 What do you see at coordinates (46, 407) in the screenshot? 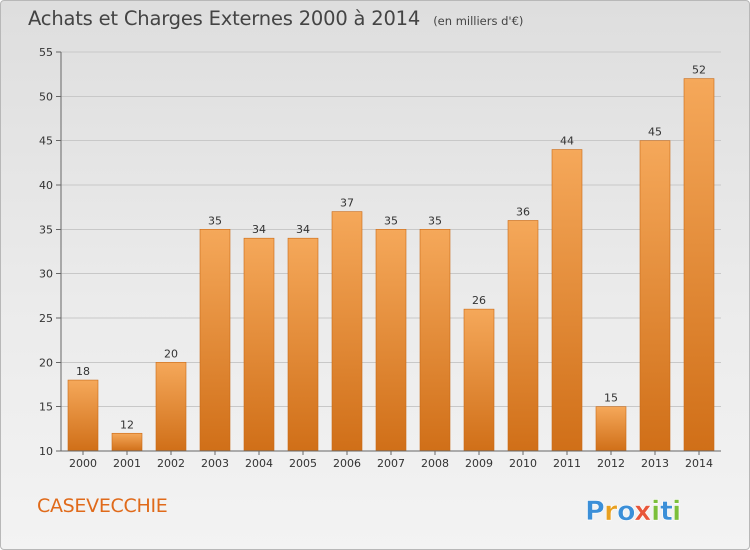
I see `y-tick-label: 15` at bounding box center [46, 407].